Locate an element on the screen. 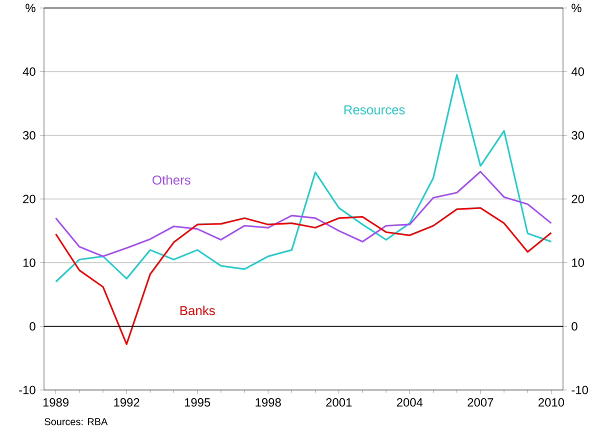  y2-tick-label: 0 is located at coordinates (33, 326).